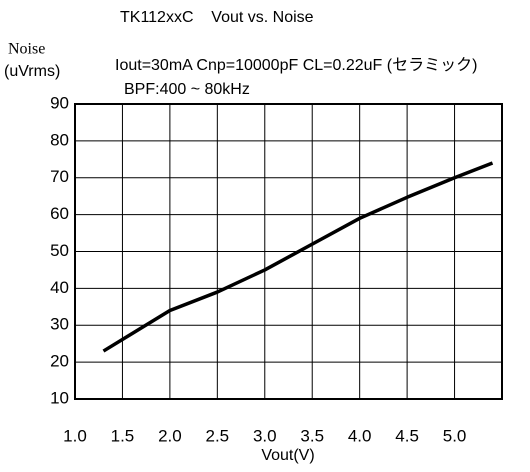  Describe the element at coordinates (59, 324) in the screenshot. I see `y-tick-label: 30` at that location.